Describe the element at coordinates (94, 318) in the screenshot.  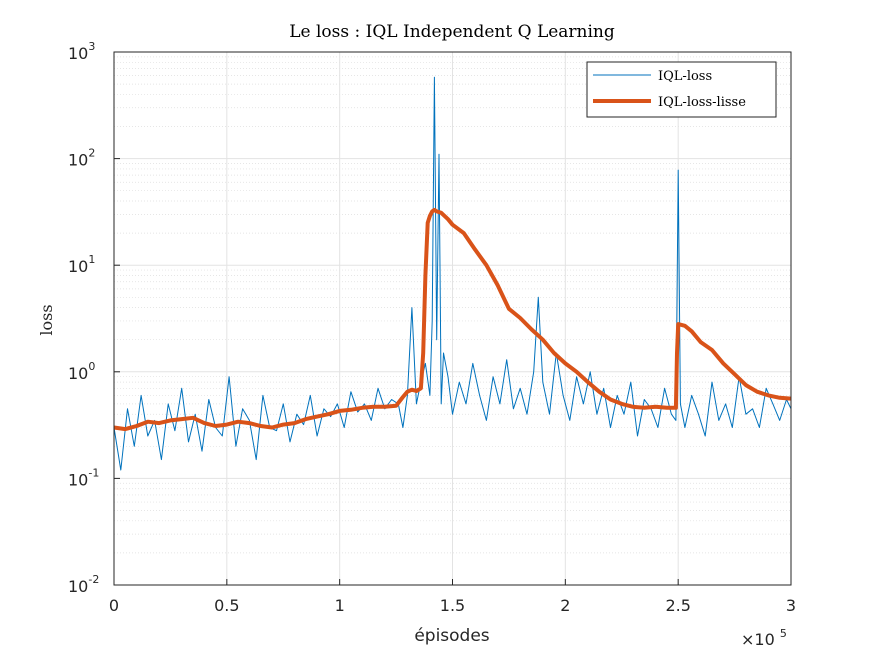
I see `y-tick-labels: 10⁻² 10⁻¹ 10⁰ 10¹ 10² 10³` at that location.